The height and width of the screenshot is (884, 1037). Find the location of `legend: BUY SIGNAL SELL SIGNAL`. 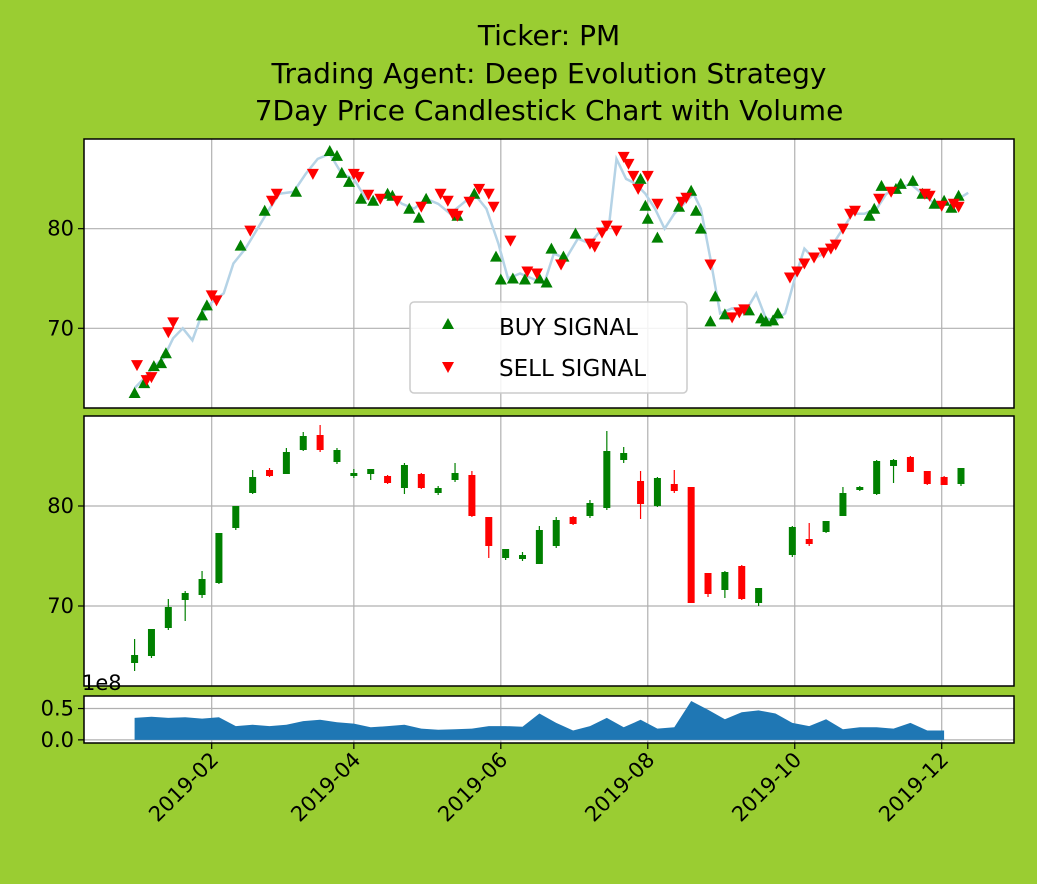

legend: BUY SIGNAL SELL SIGNAL is located at coordinates (548, 347).